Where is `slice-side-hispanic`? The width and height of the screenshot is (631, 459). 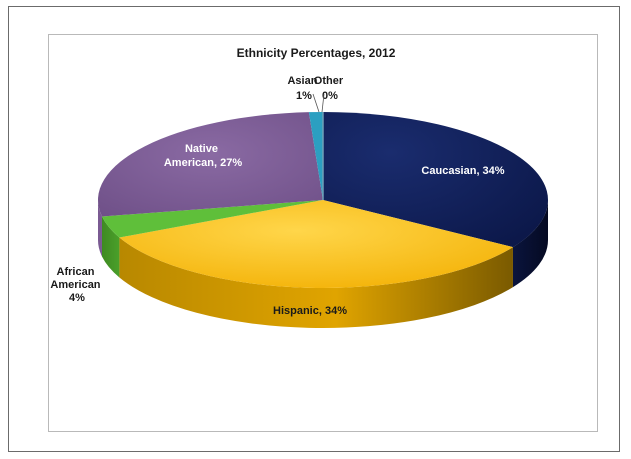 slice-side-hispanic is located at coordinates (316, 283).